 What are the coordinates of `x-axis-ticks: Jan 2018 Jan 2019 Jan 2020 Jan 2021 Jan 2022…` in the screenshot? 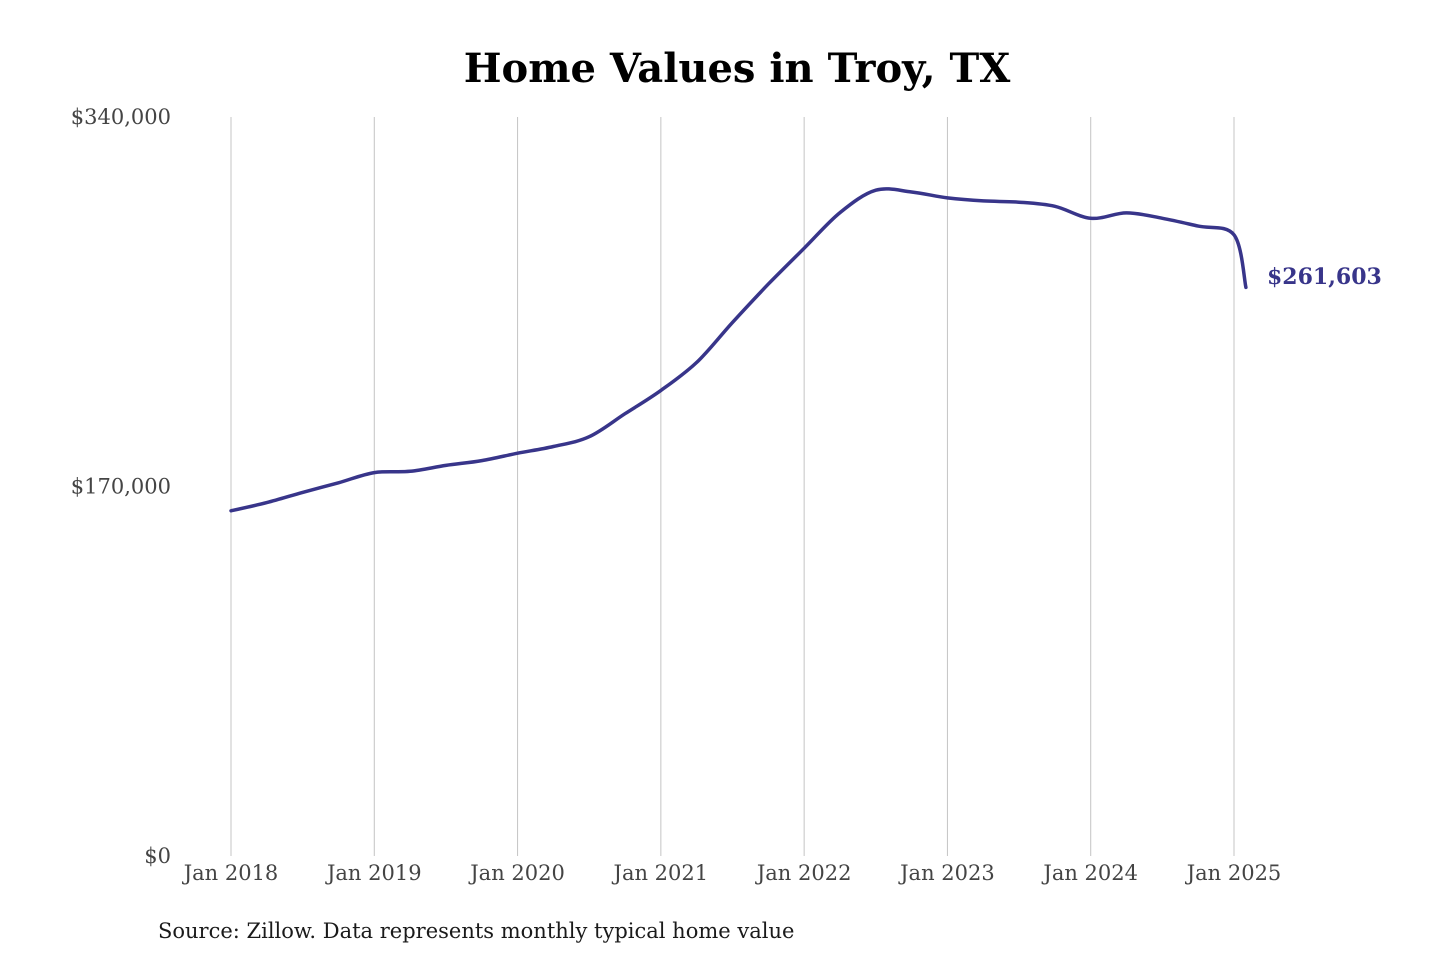 It's located at (732, 873).